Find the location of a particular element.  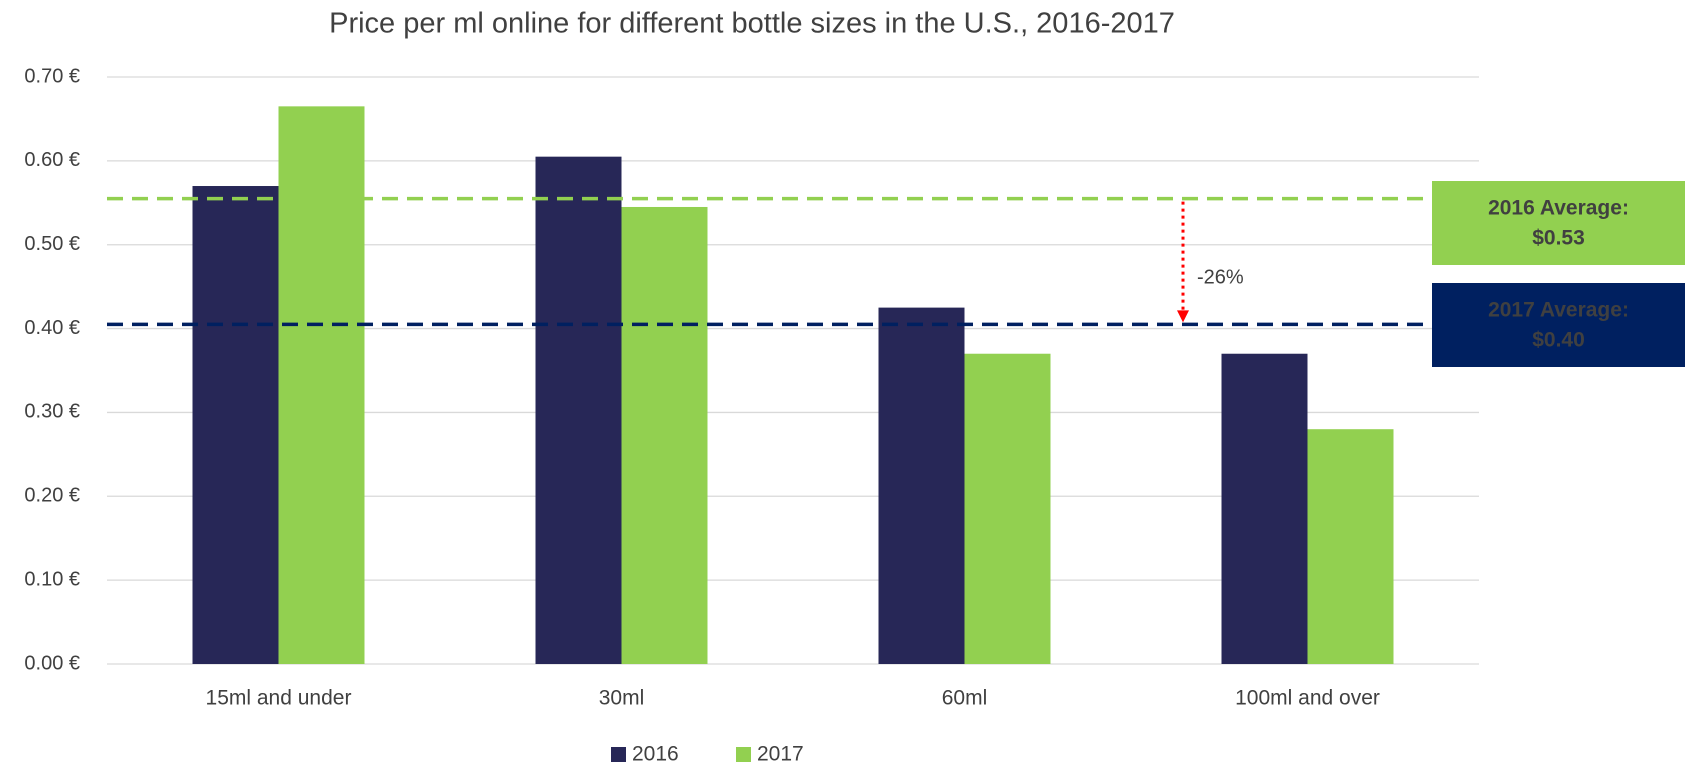

y-tick-label: 0.60 € is located at coordinates (52, 160).